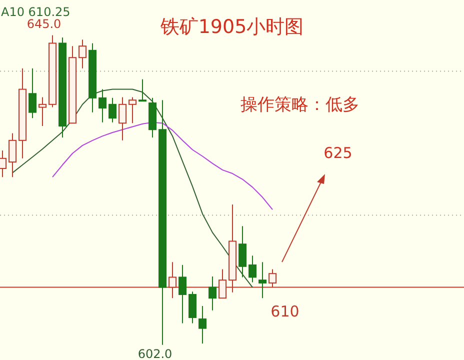  What do you see at coordinates (231, 27) in the screenshot?
I see `text: 铁矿1905小时图` at bounding box center [231, 27].